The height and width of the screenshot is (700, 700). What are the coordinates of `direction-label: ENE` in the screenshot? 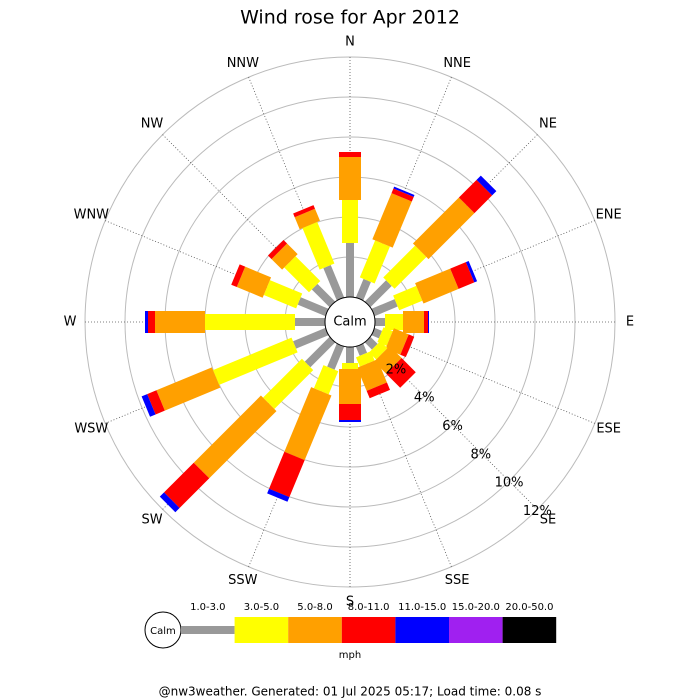 It's located at (609, 214).